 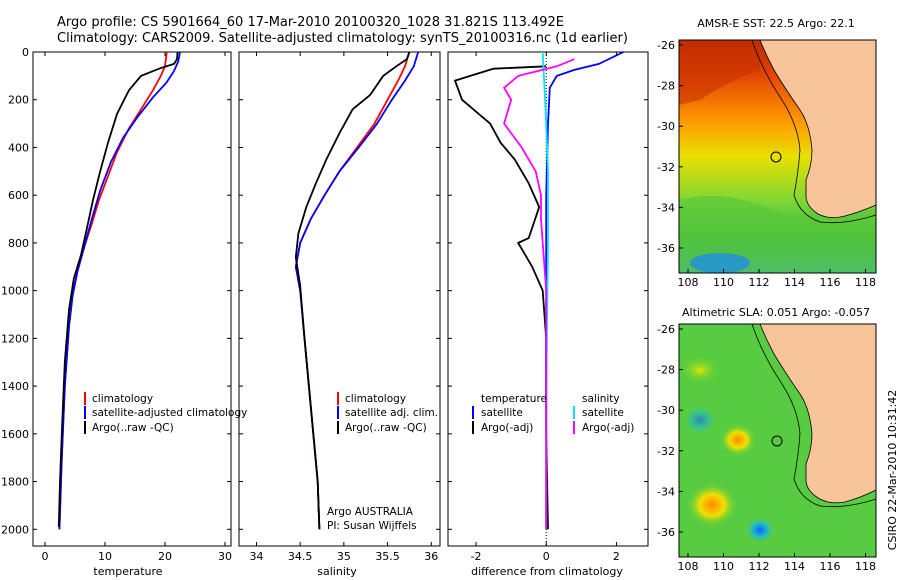 What do you see at coordinates (105, 556) in the screenshot?
I see `x-tick-label: 10` at bounding box center [105, 556].